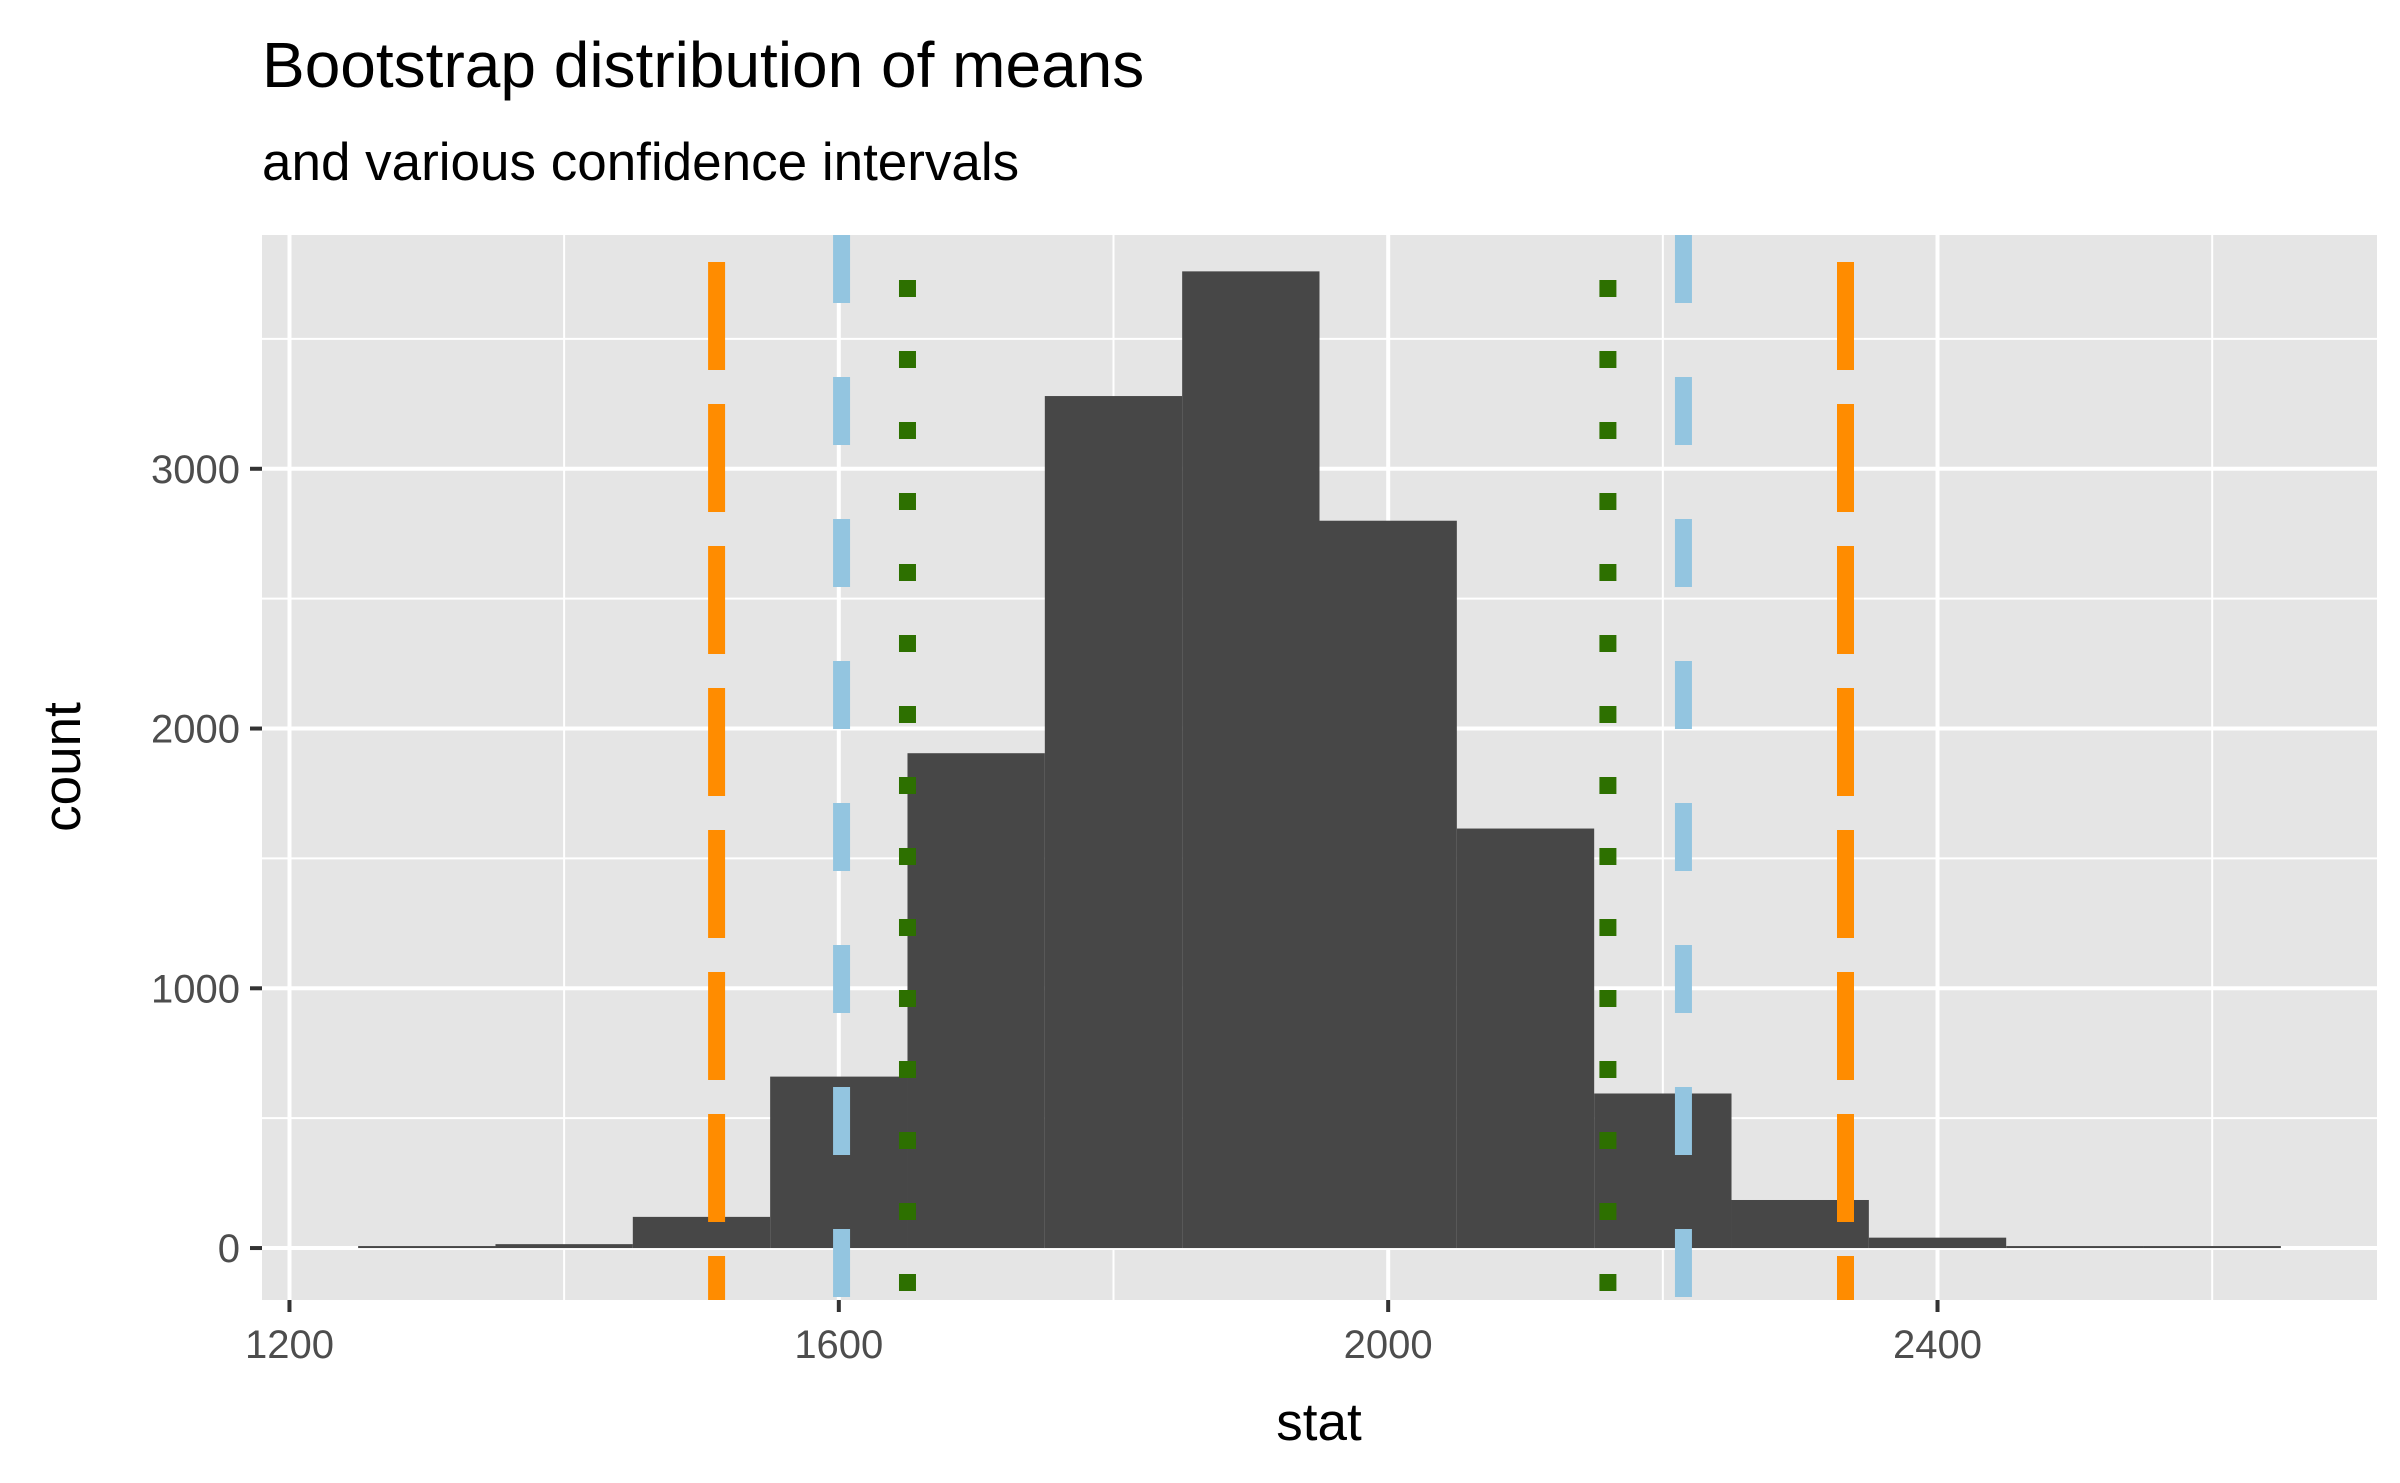 This screenshot has width=2400, height=1483. What do you see at coordinates (206, 859) in the screenshot?
I see `y-axis: 0 1000 2000 3000` at bounding box center [206, 859].